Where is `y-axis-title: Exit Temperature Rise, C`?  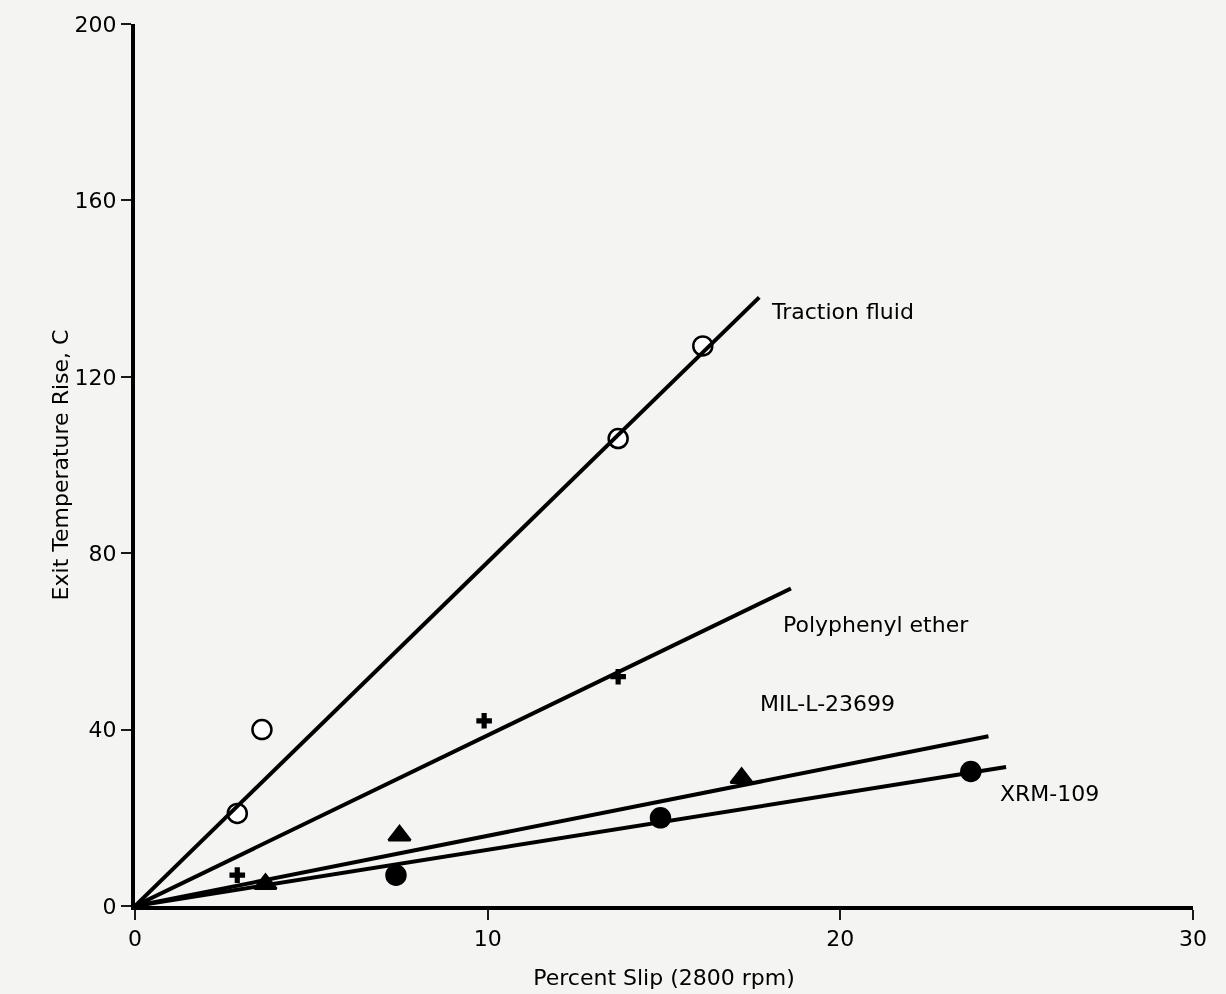
y-axis-title: Exit Temperature Rise, C is located at coordinates (60, 465).